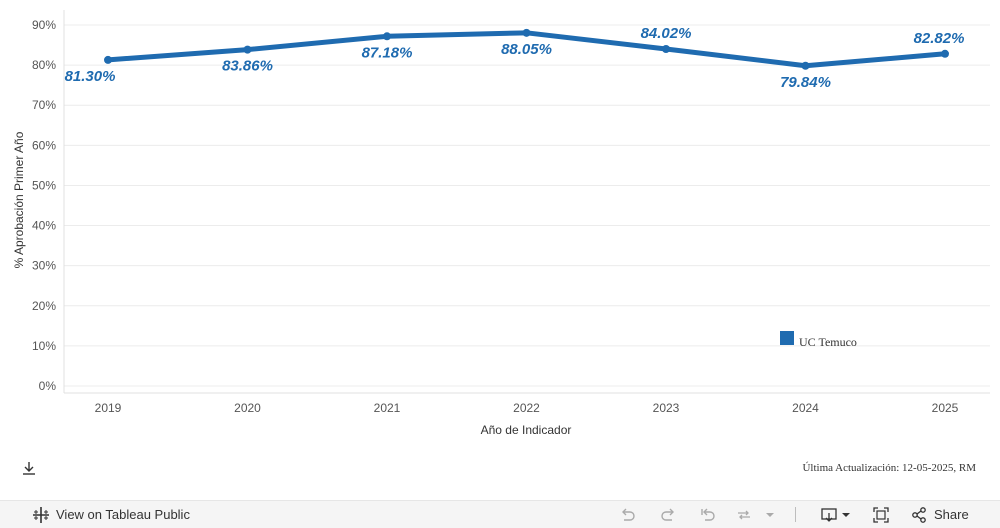  I want to click on view-on-tableau-public-link: View on Tableau Public, so click(111, 514).